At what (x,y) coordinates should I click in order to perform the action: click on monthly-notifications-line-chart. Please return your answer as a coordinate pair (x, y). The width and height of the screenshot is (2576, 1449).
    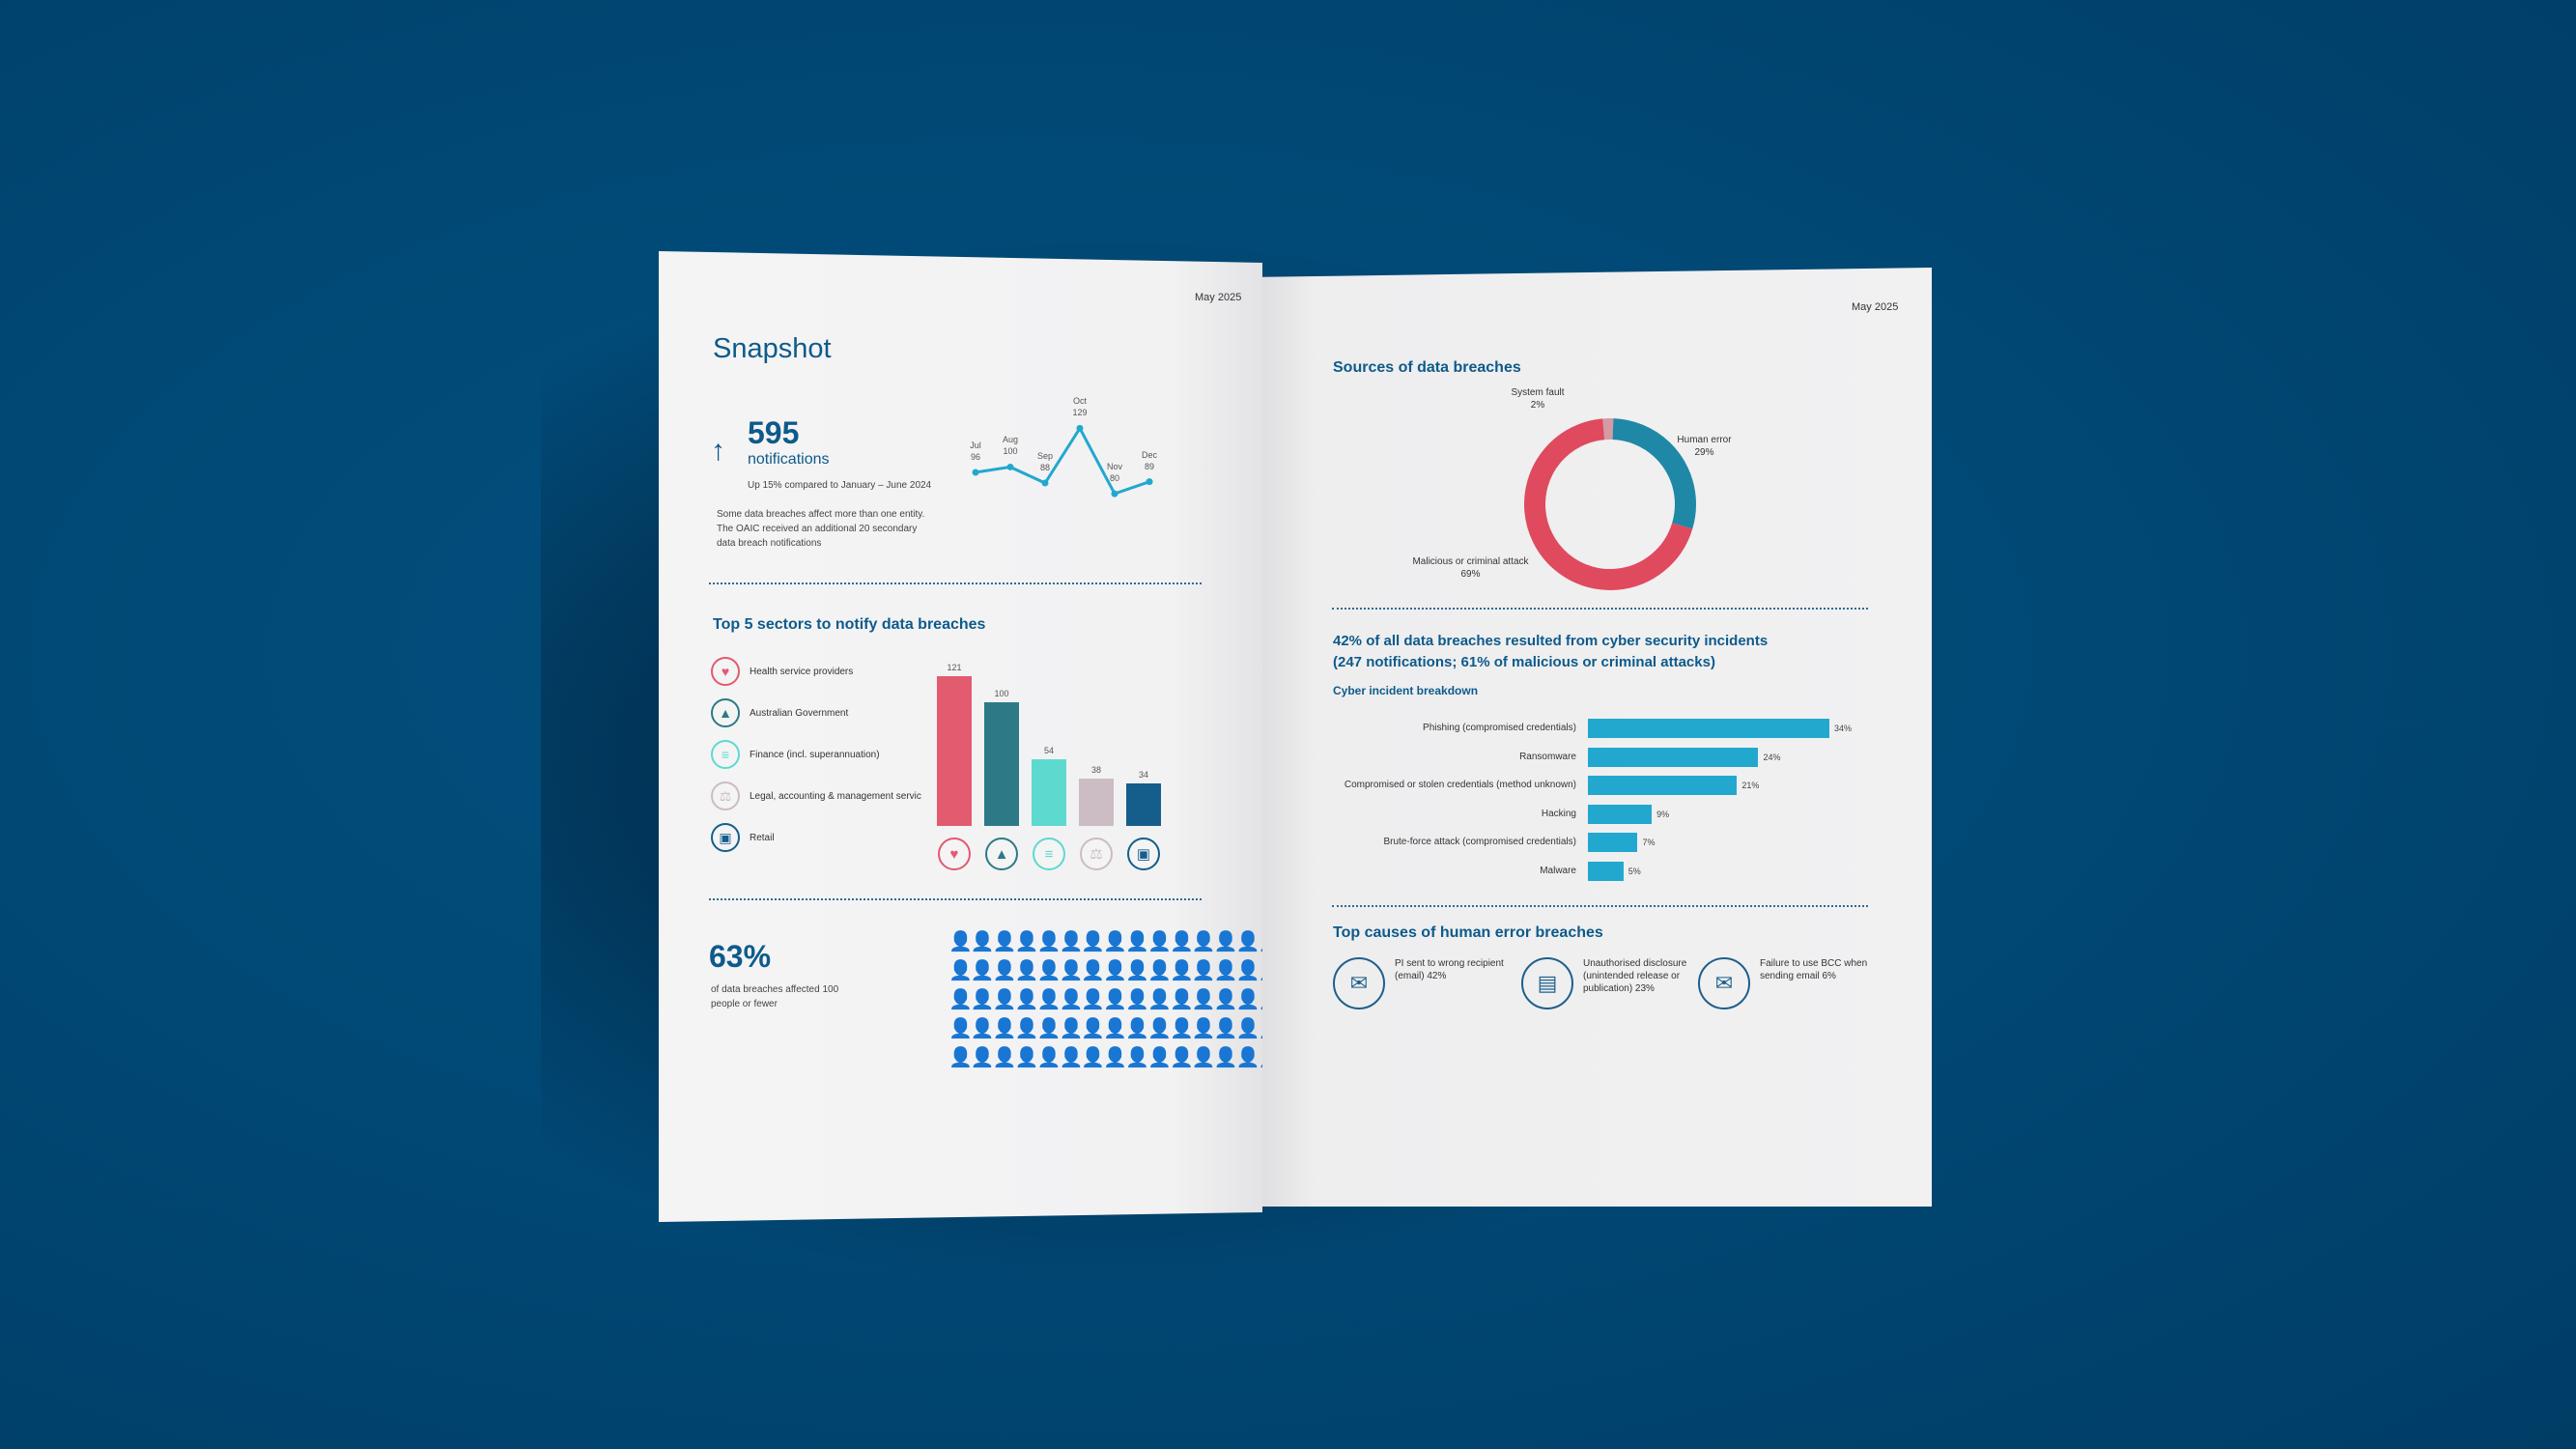
    Looking at the image, I should click on (1062, 460).